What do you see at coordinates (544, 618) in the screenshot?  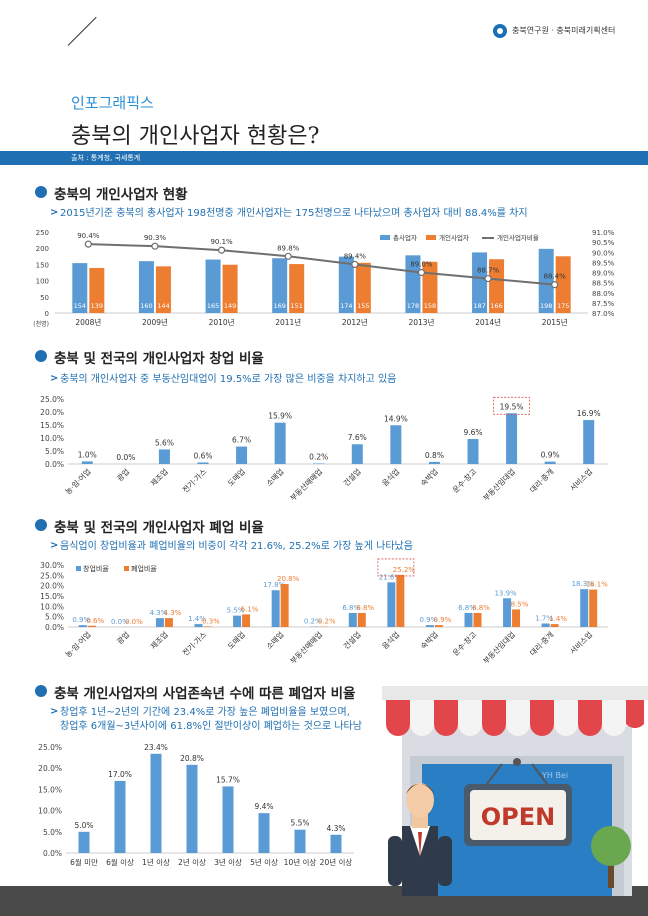 I see `bar-value-label: 1.7%` at bounding box center [544, 618].